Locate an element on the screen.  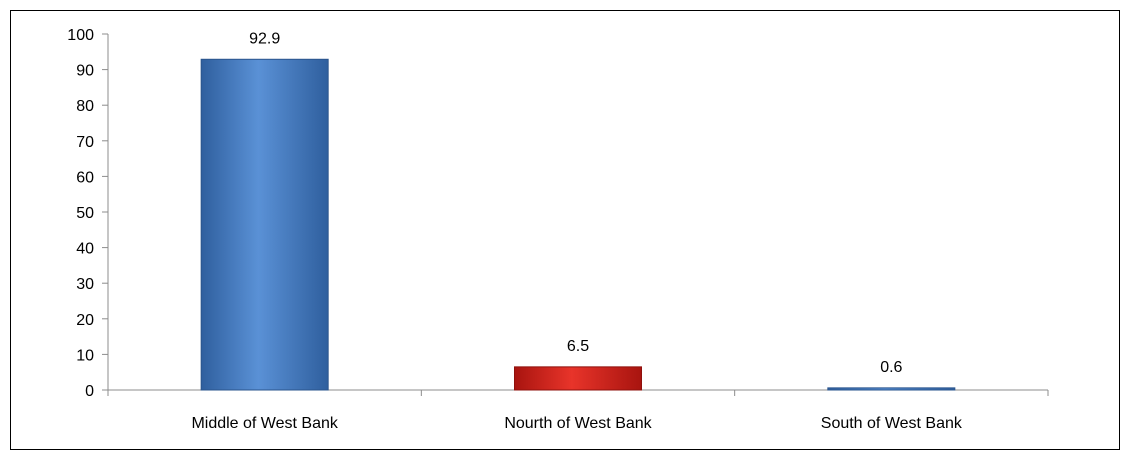
y-tick-label: 90 is located at coordinates (85, 71).